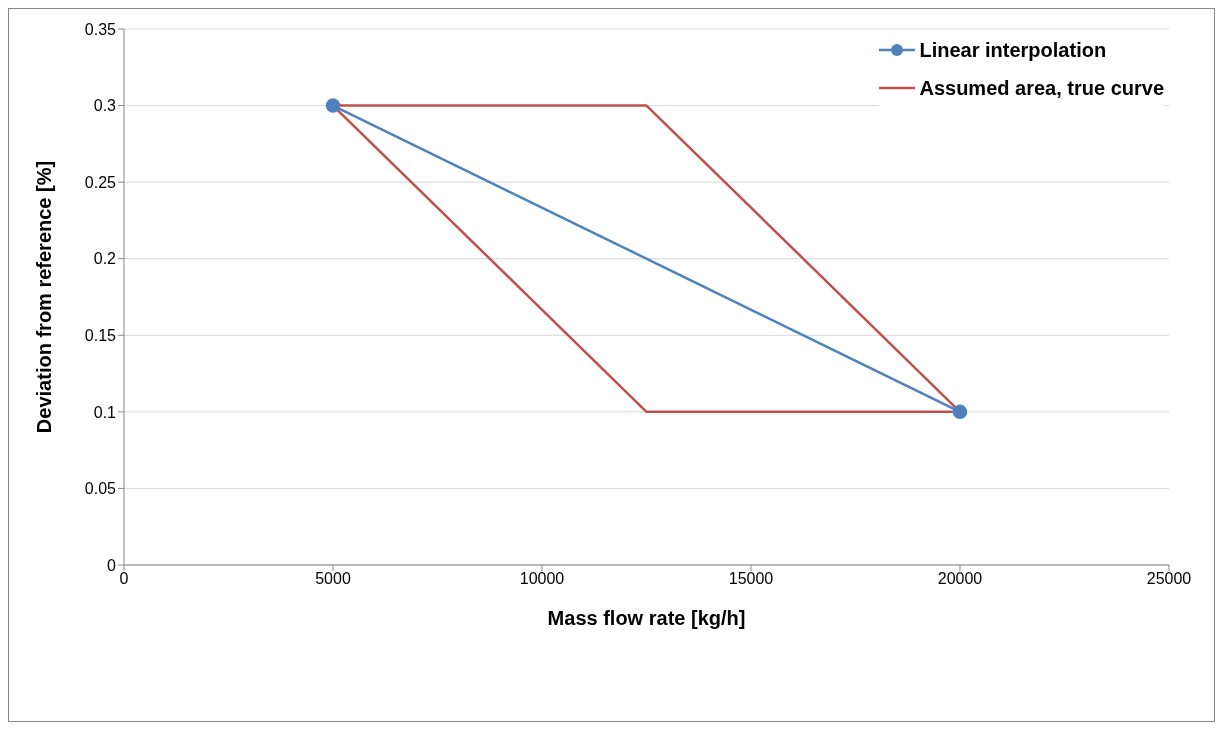 The image size is (1227, 731). Describe the element at coordinates (105, 412) in the screenshot. I see `y-tick-label: 0.1` at that location.